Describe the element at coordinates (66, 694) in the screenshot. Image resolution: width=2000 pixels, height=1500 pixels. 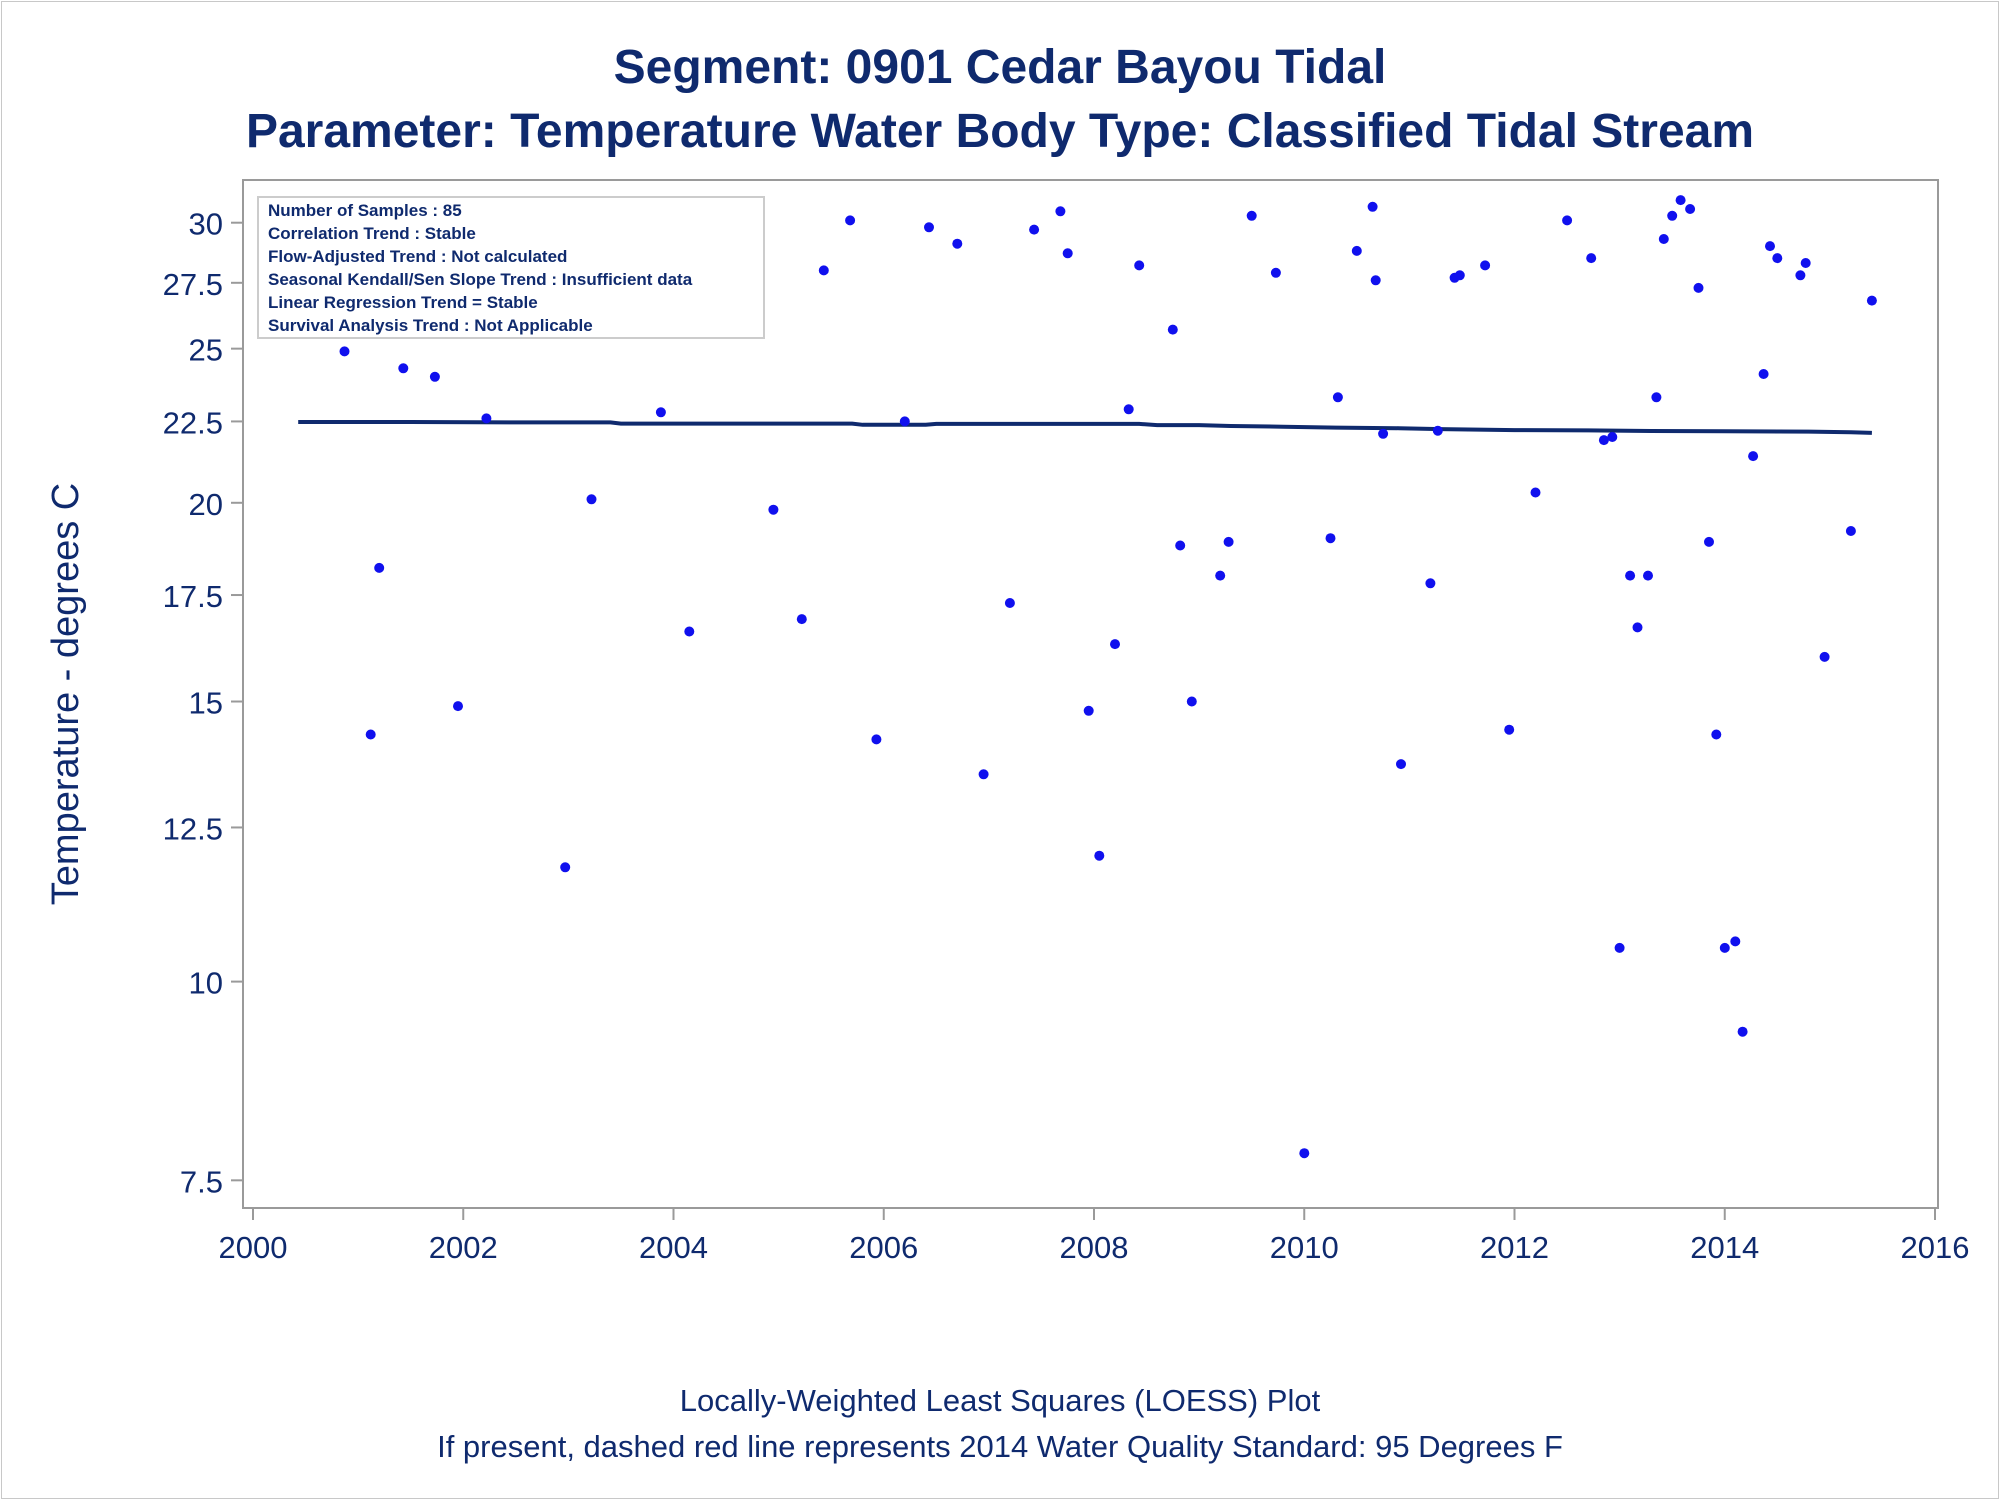
I see `y-axis-label: Temperature - degrees C` at that location.